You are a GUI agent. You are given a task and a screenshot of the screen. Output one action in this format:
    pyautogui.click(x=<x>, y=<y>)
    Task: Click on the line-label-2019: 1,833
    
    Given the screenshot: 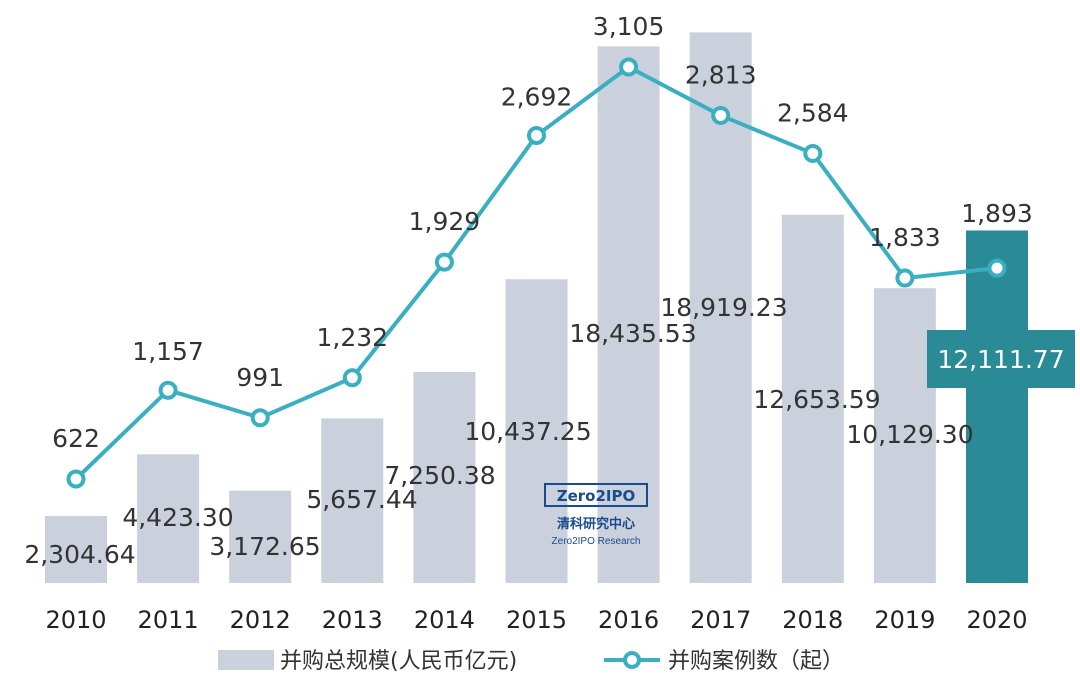 What is the action you would take?
    pyautogui.click(x=905, y=237)
    